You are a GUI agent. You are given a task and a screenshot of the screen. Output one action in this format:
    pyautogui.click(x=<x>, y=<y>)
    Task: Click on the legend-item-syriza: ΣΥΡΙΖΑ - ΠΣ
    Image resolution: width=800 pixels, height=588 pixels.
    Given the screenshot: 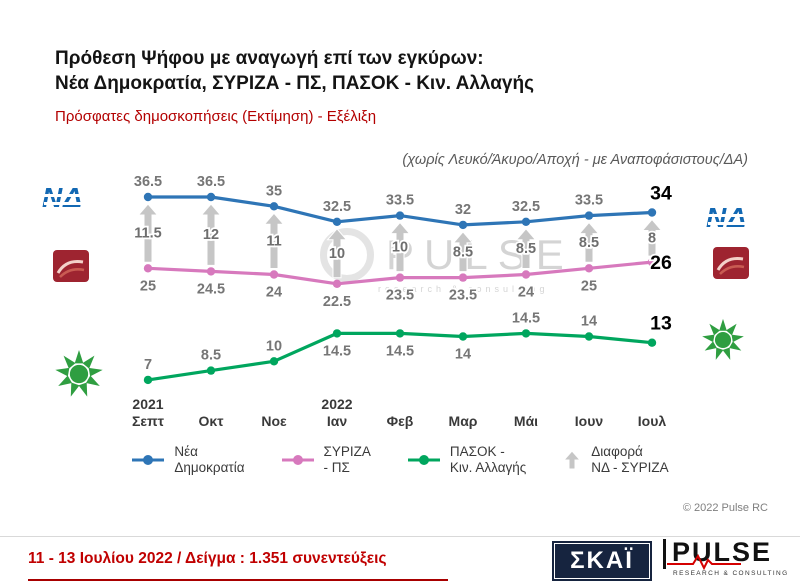 What is the action you would take?
    pyautogui.click(x=326, y=460)
    